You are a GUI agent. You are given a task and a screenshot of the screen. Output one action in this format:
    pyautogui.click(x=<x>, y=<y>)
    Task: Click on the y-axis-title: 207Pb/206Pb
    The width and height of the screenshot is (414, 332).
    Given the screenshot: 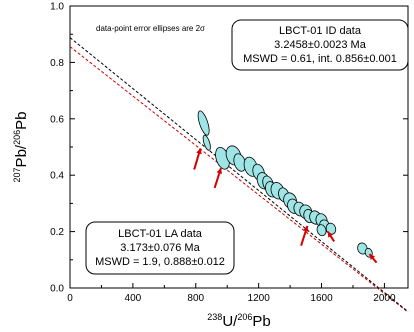 What is the action you would take?
    pyautogui.click(x=21, y=147)
    